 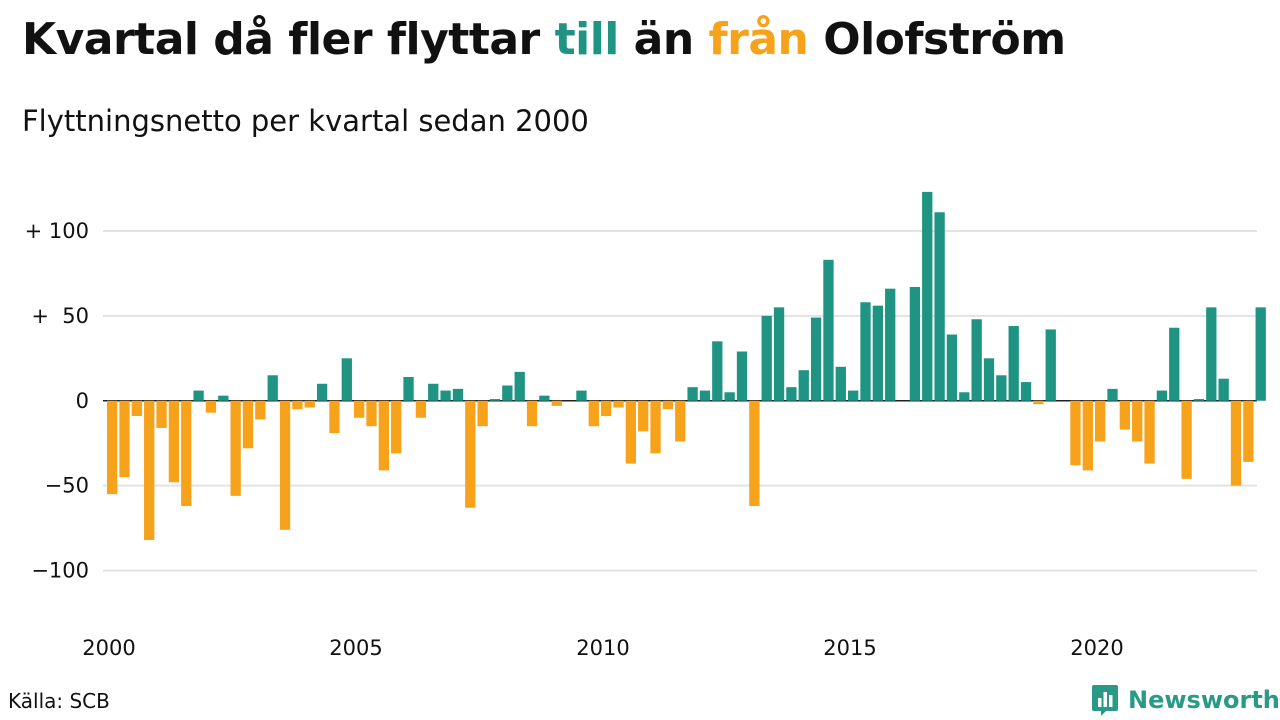 I want to click on title-word-till: till, so click(x=587, y=39).